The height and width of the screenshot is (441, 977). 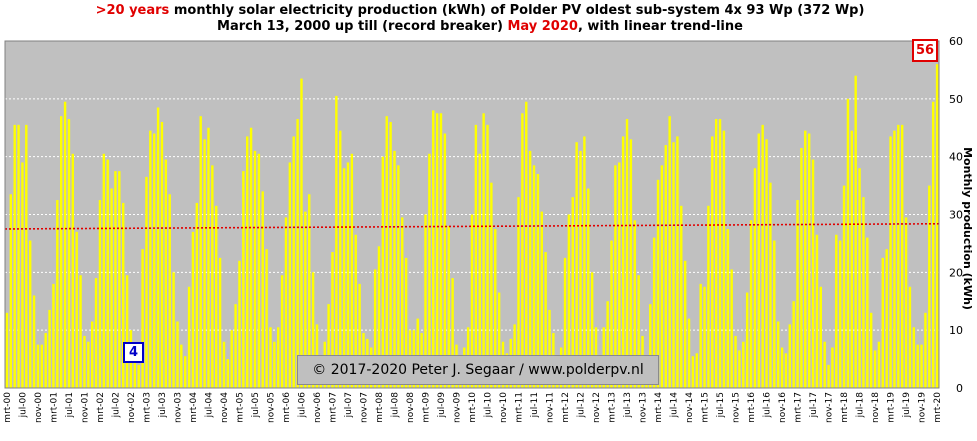 I want to click on x-tick-label: jul-19, so click(x=907, y=405).